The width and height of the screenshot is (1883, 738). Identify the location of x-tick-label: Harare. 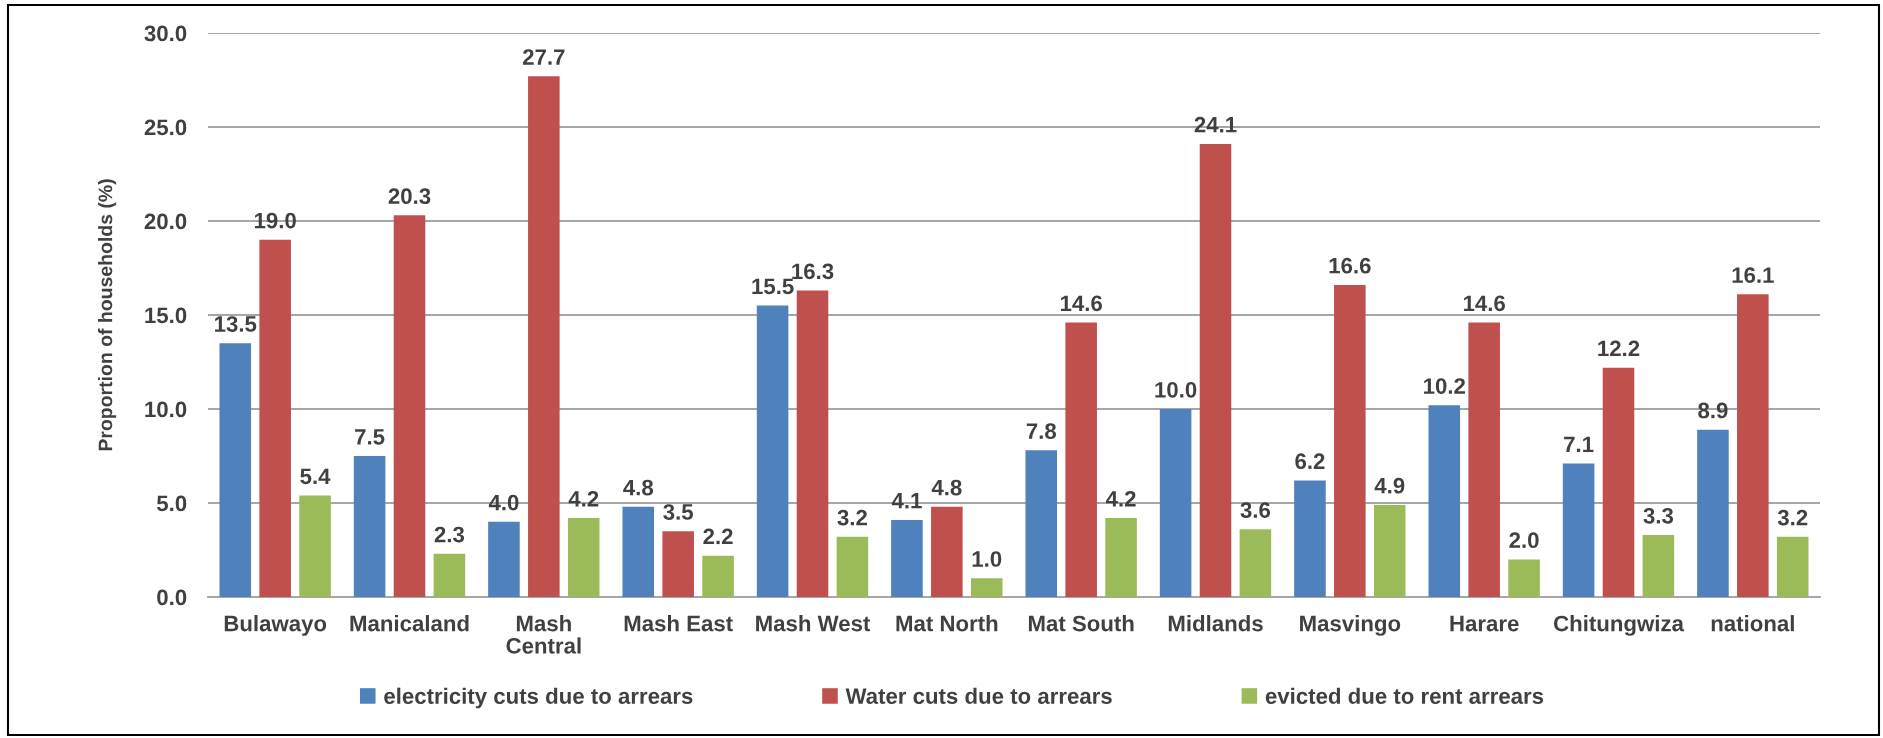
(1484, 623).